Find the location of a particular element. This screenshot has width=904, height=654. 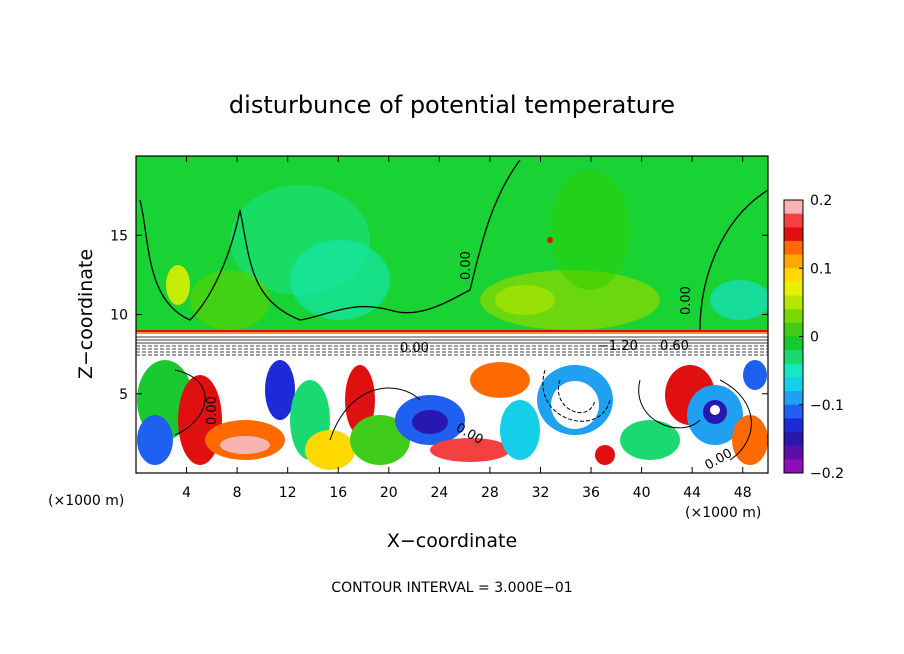

x-tick-label: 36 is located at coordinates (591, 493).